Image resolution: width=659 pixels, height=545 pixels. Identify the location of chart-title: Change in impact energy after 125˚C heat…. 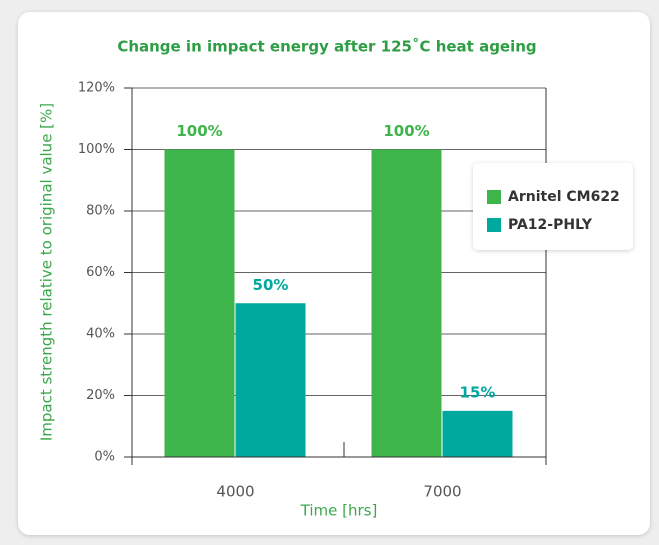
(326, 47).